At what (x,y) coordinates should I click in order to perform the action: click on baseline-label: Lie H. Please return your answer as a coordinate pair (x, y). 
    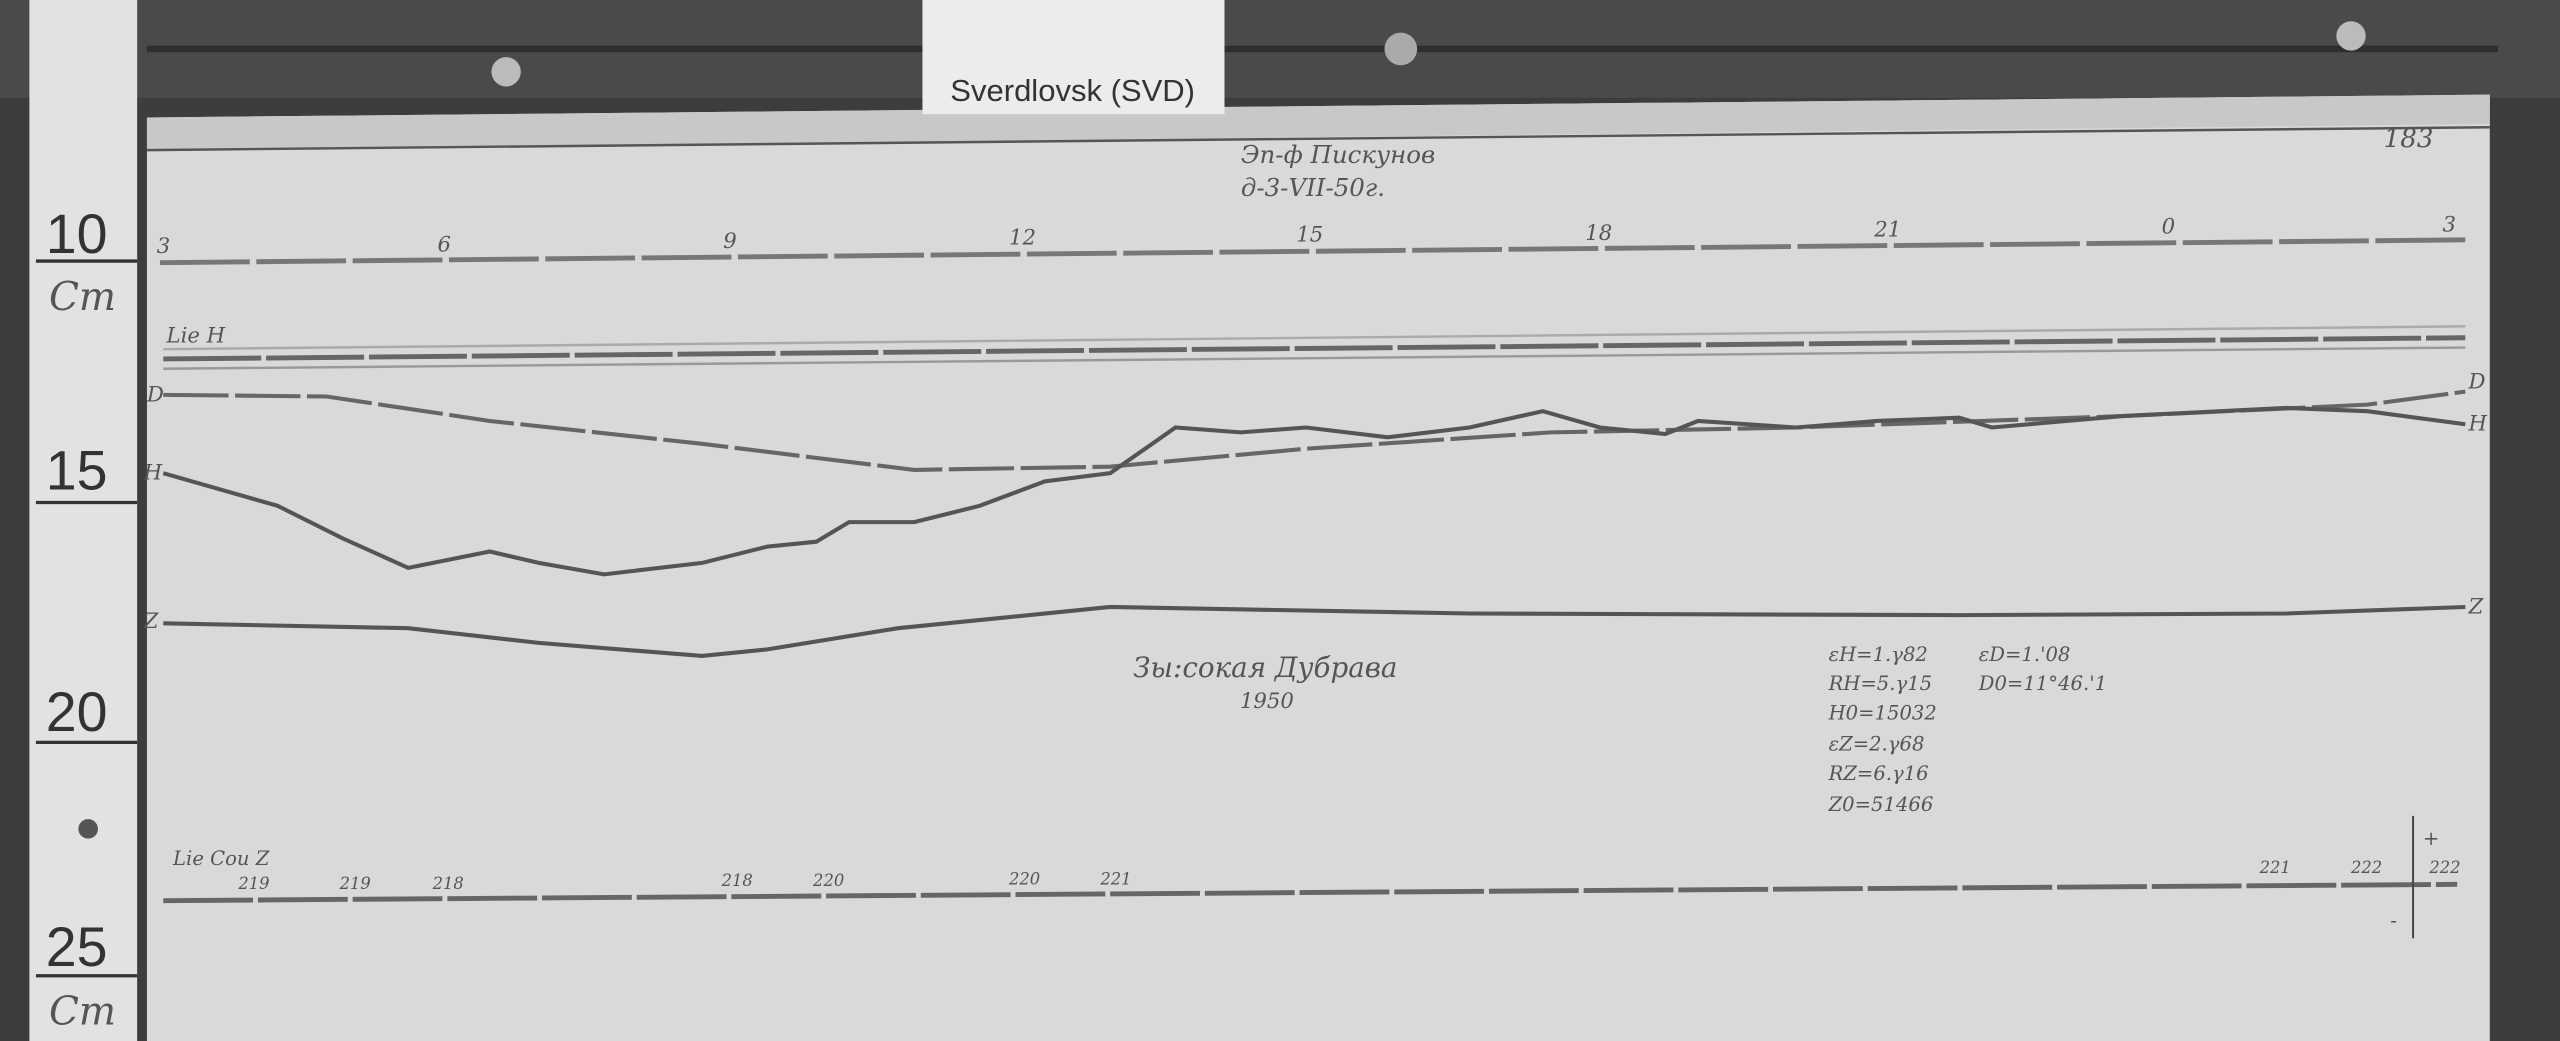
    Looking at the image, I should click on (196, 336).